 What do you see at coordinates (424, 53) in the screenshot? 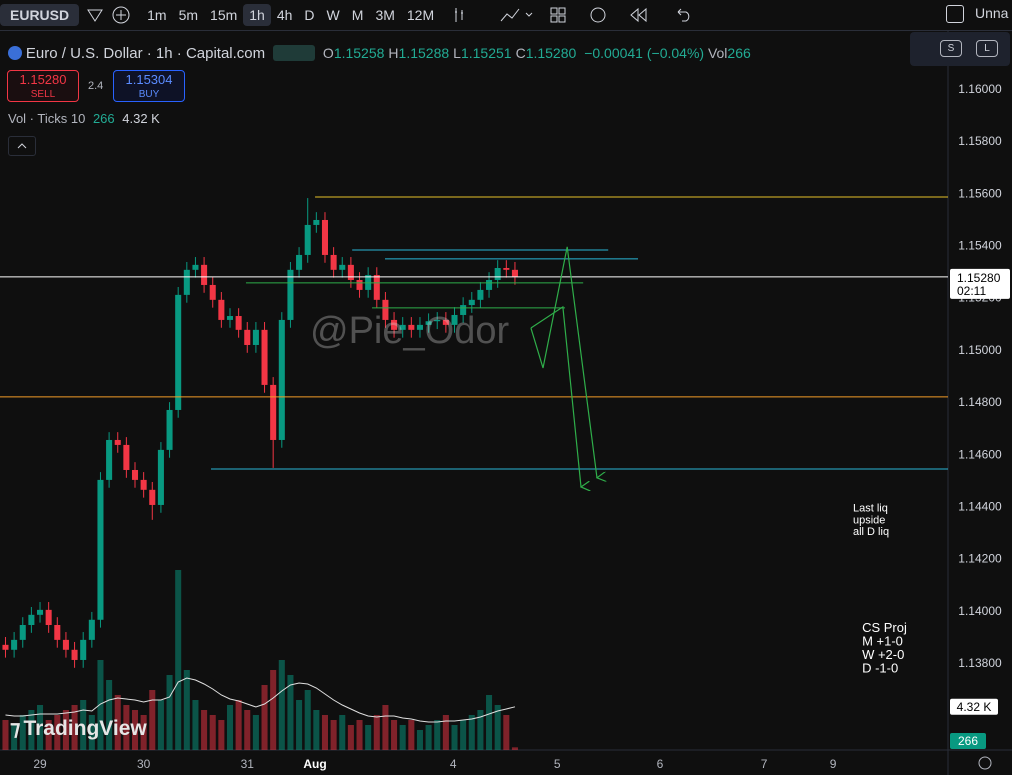
I see `ohlc-value: 1.15288` at bounding box center [424, 53].